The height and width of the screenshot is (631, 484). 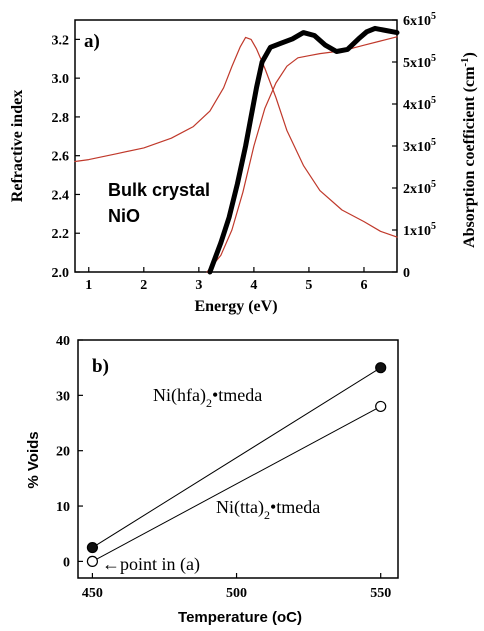 I want to click on y-right-tick-base: 0, so click(x=406, y=273).